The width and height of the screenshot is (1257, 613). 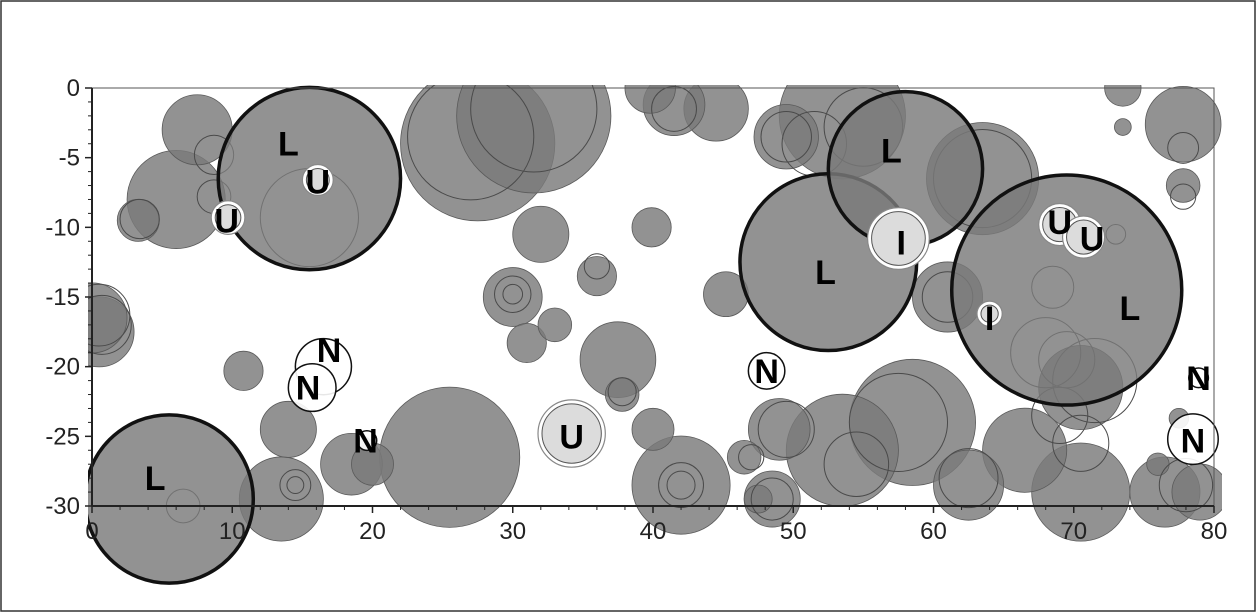 I want to click on circle-label-10: L, so click(x=891, y=152).